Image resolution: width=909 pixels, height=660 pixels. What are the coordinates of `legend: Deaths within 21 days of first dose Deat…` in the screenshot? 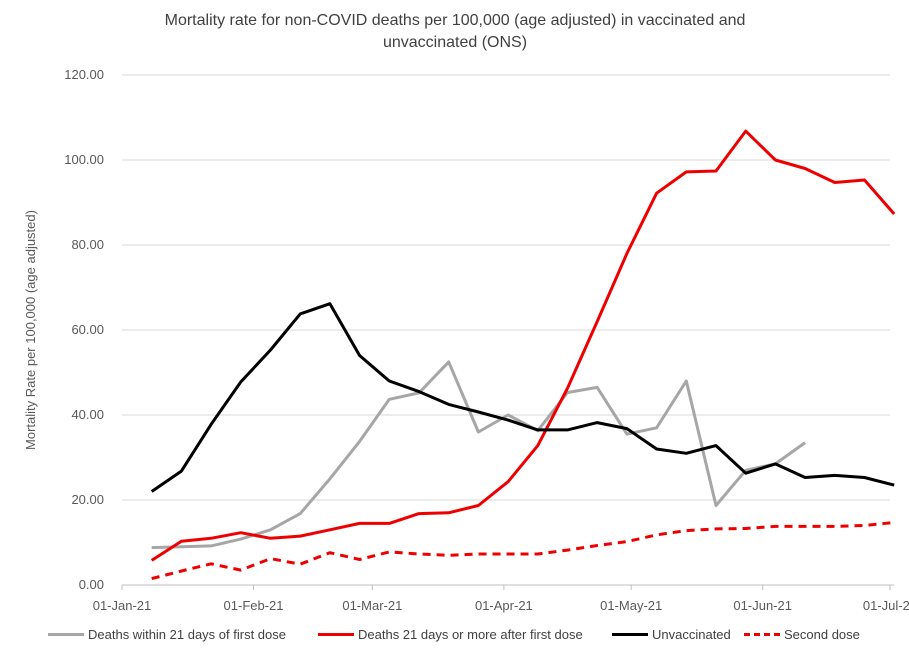 It's located at (454, 637).